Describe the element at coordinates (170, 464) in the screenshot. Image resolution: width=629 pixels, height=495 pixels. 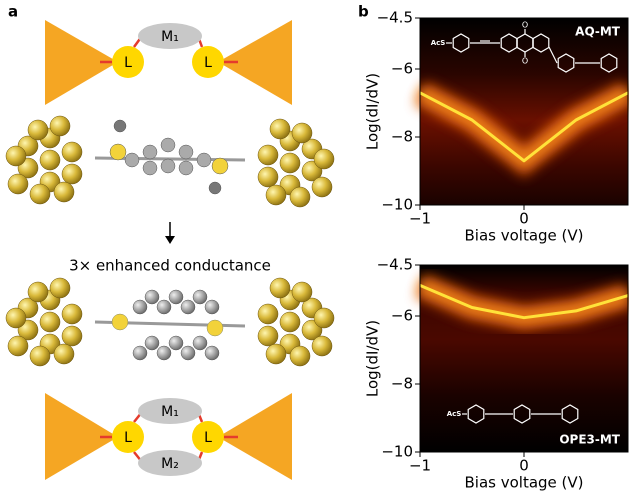
I see `molecule-label: M₂` at that location.